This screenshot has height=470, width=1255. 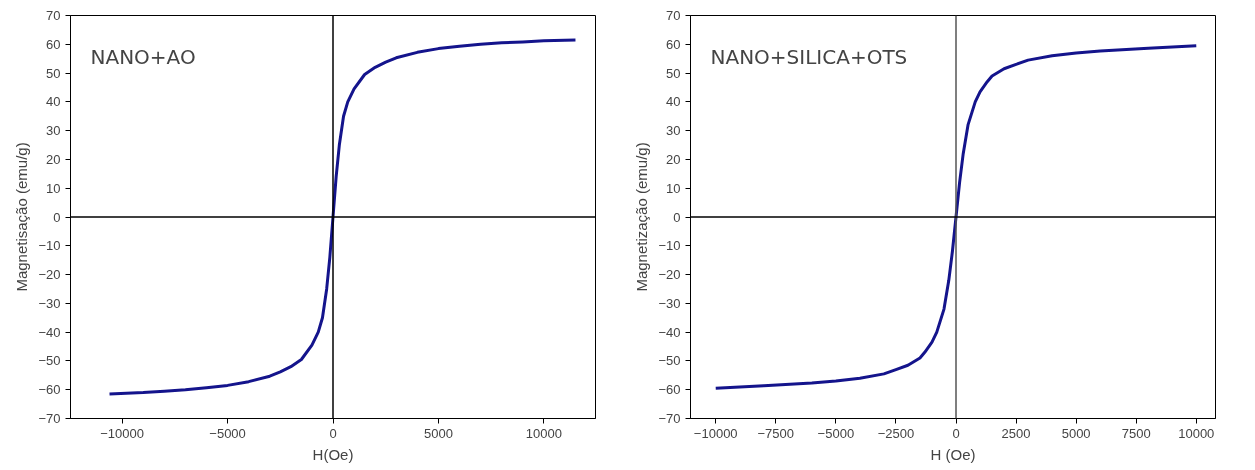 I want to click on x-axis-title: H (Oe), so click(x=953, y=454).